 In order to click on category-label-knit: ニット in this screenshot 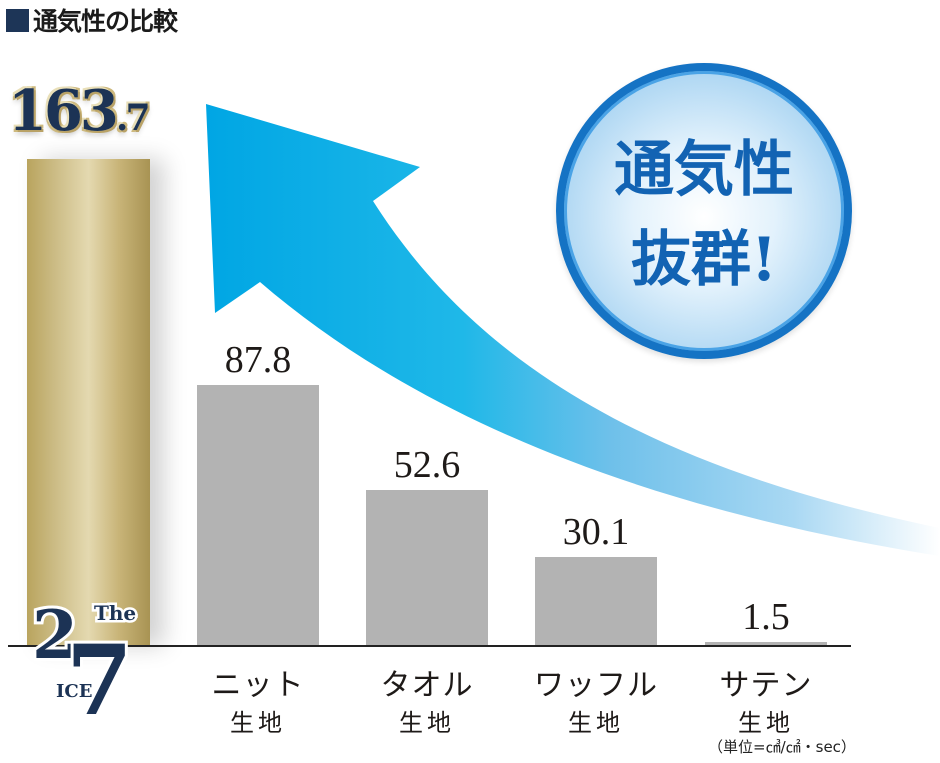, I will do `click(258, 685)`.